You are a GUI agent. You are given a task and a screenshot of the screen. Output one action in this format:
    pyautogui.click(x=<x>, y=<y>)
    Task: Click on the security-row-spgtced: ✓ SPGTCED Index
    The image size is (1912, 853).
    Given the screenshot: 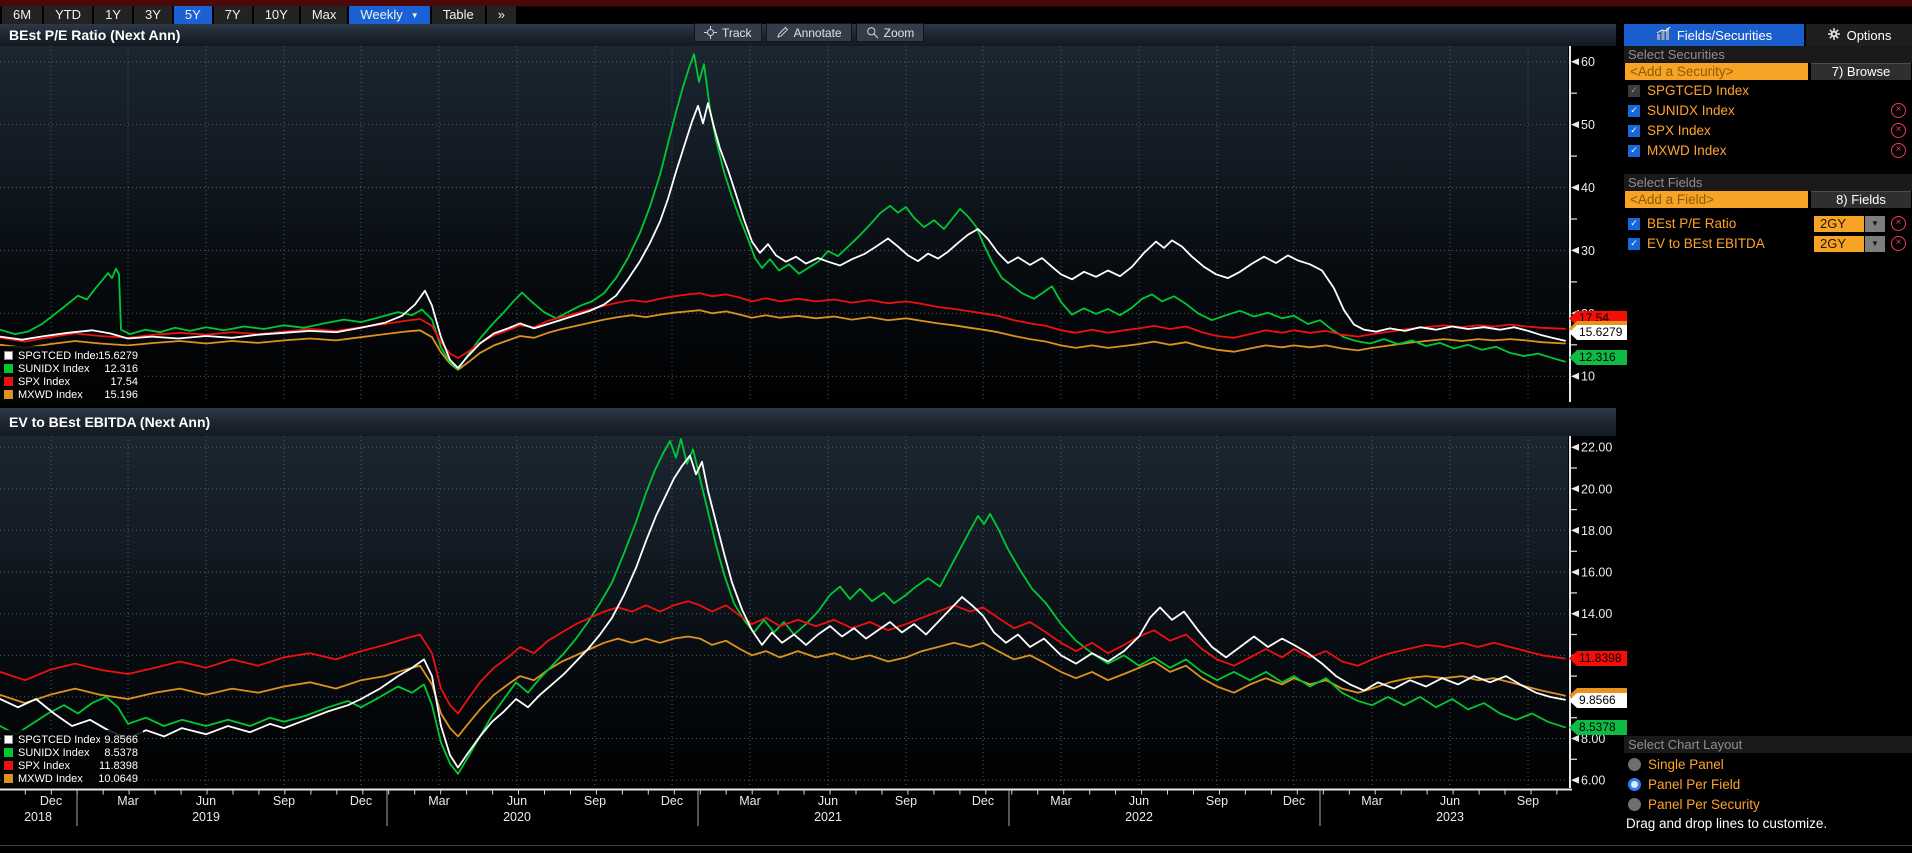 What is the action you would take?
    pyautogui.click(x=1768, y=90)
    